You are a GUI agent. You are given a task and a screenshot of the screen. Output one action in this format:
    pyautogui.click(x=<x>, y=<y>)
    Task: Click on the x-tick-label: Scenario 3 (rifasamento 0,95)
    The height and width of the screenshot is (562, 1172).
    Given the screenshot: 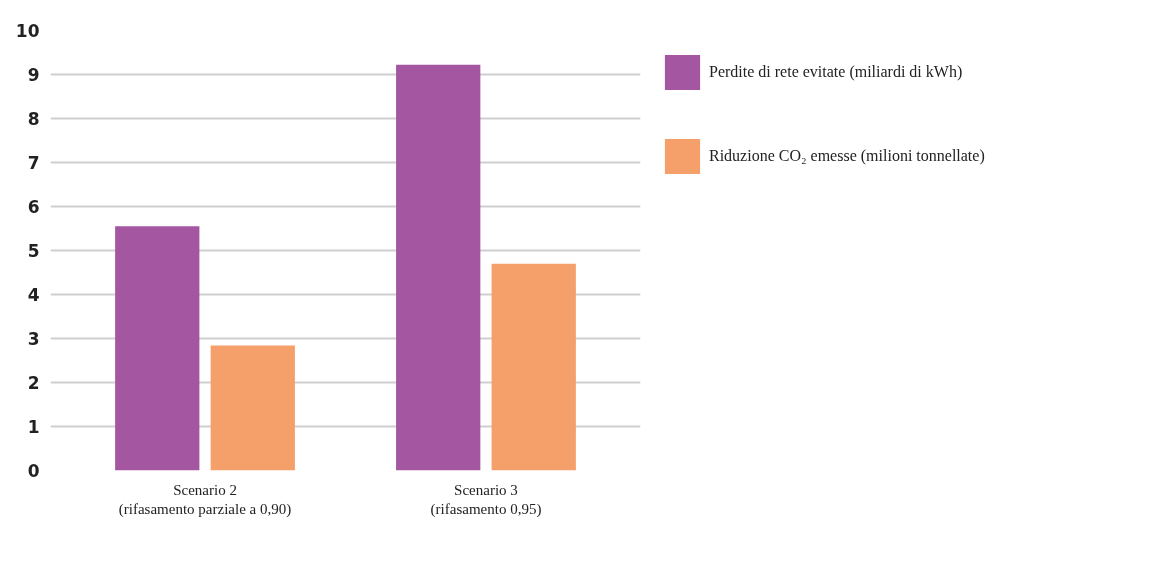 What is the action you would take?
    pyautogui.click(x=486, y=499)
    